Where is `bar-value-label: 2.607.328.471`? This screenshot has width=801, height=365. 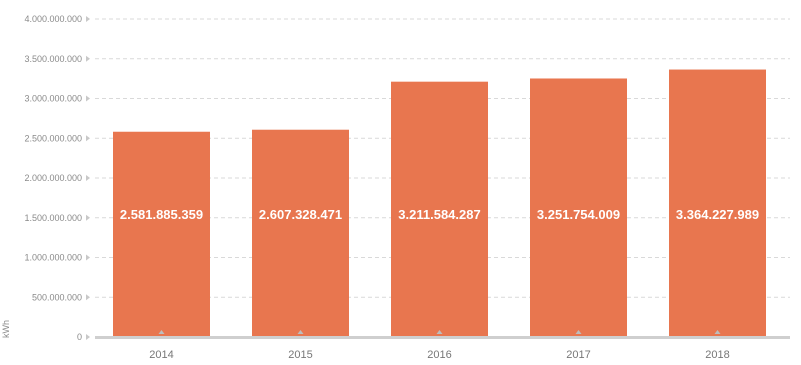
bar-value-label: 2.607.328.471 is located at coordinates (300, 214).